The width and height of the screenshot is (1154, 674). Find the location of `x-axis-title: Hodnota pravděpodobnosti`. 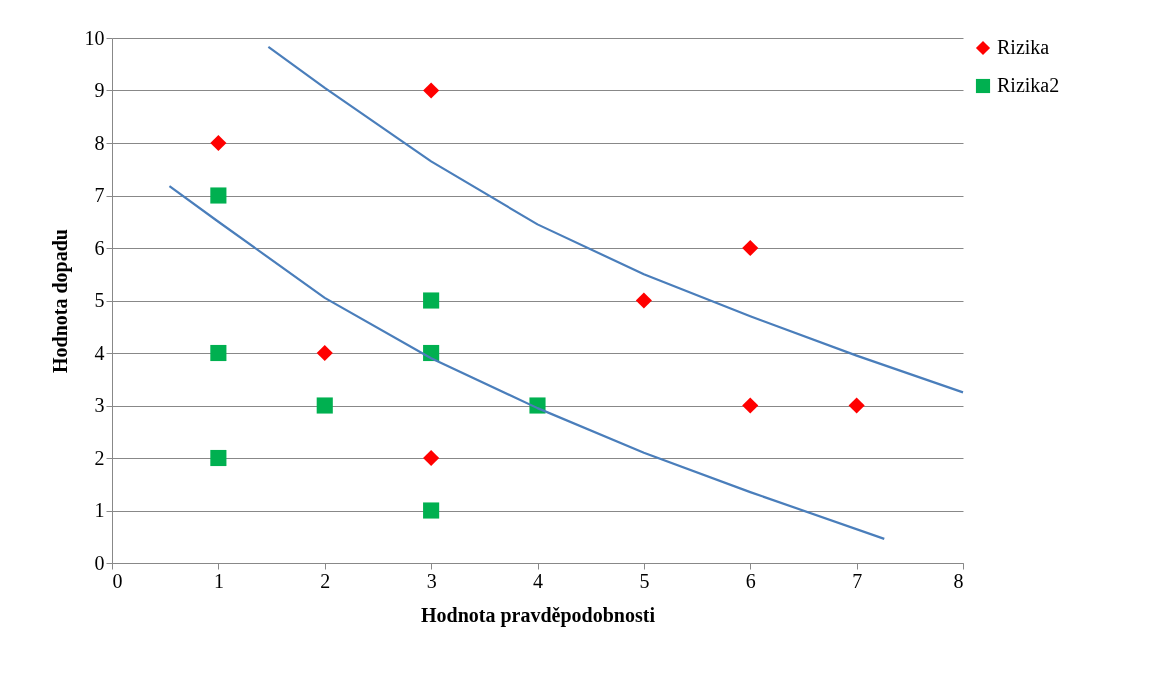

x-axis-title: Hodnota pravděpodobnosti is located at coordinates (538, 615).